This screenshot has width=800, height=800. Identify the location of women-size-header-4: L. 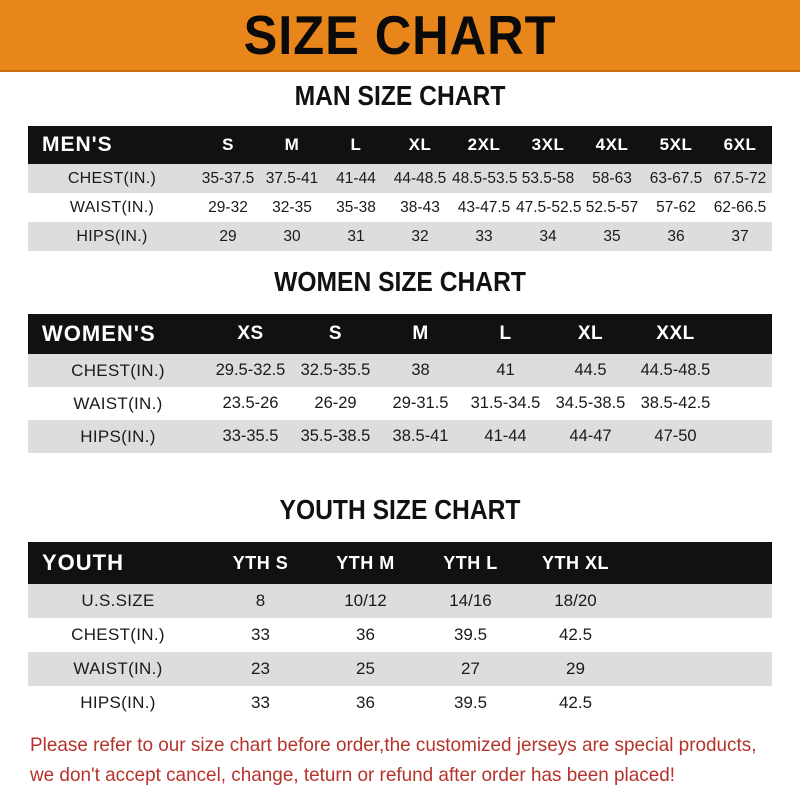
(505, 334).